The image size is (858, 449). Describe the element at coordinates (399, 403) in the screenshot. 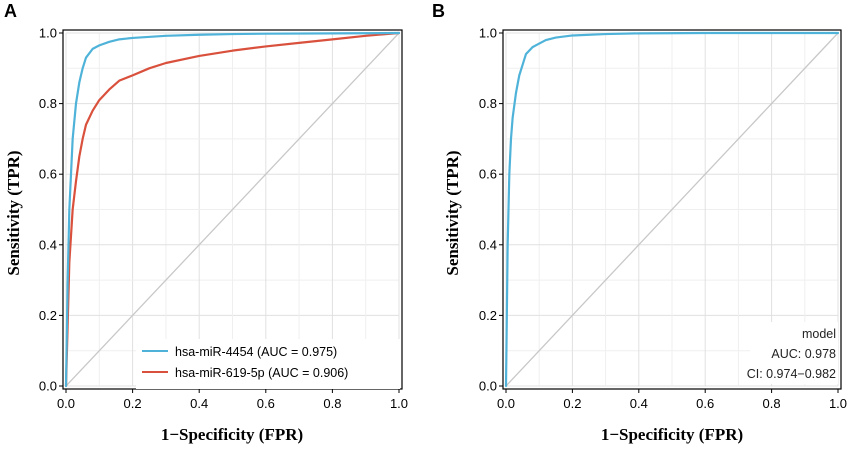

I see `x-tick-label-a-5: 1.0` at that location.